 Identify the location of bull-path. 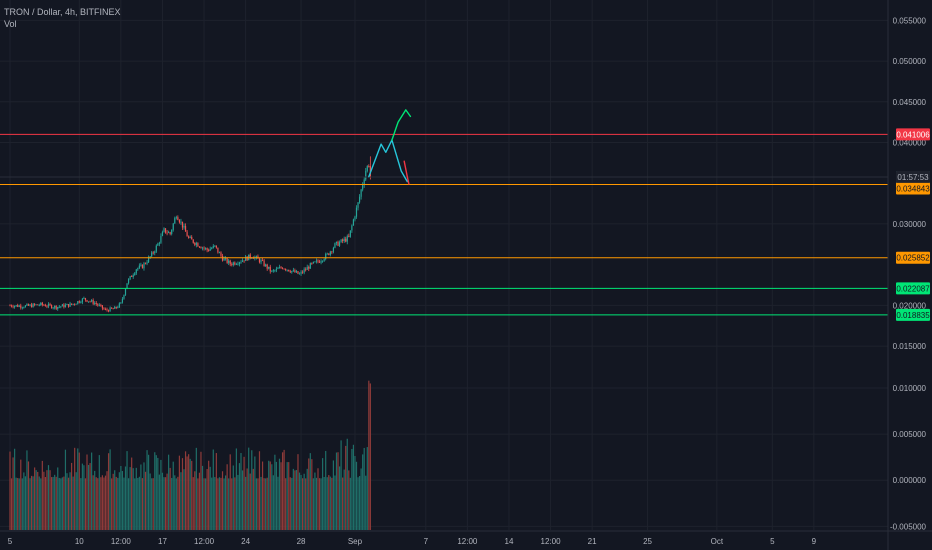
(388, 161).